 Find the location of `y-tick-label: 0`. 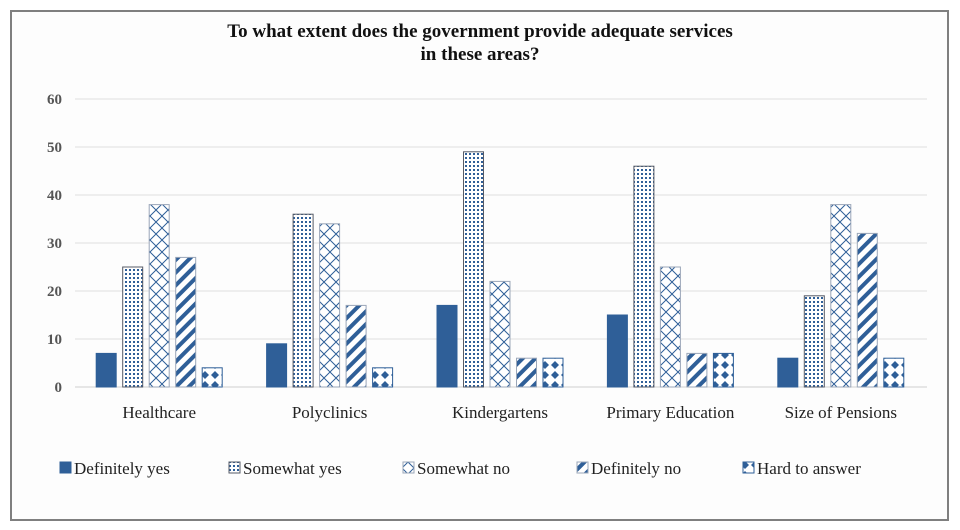

y-tick-label: 0 is located at coordinates (59, 388).